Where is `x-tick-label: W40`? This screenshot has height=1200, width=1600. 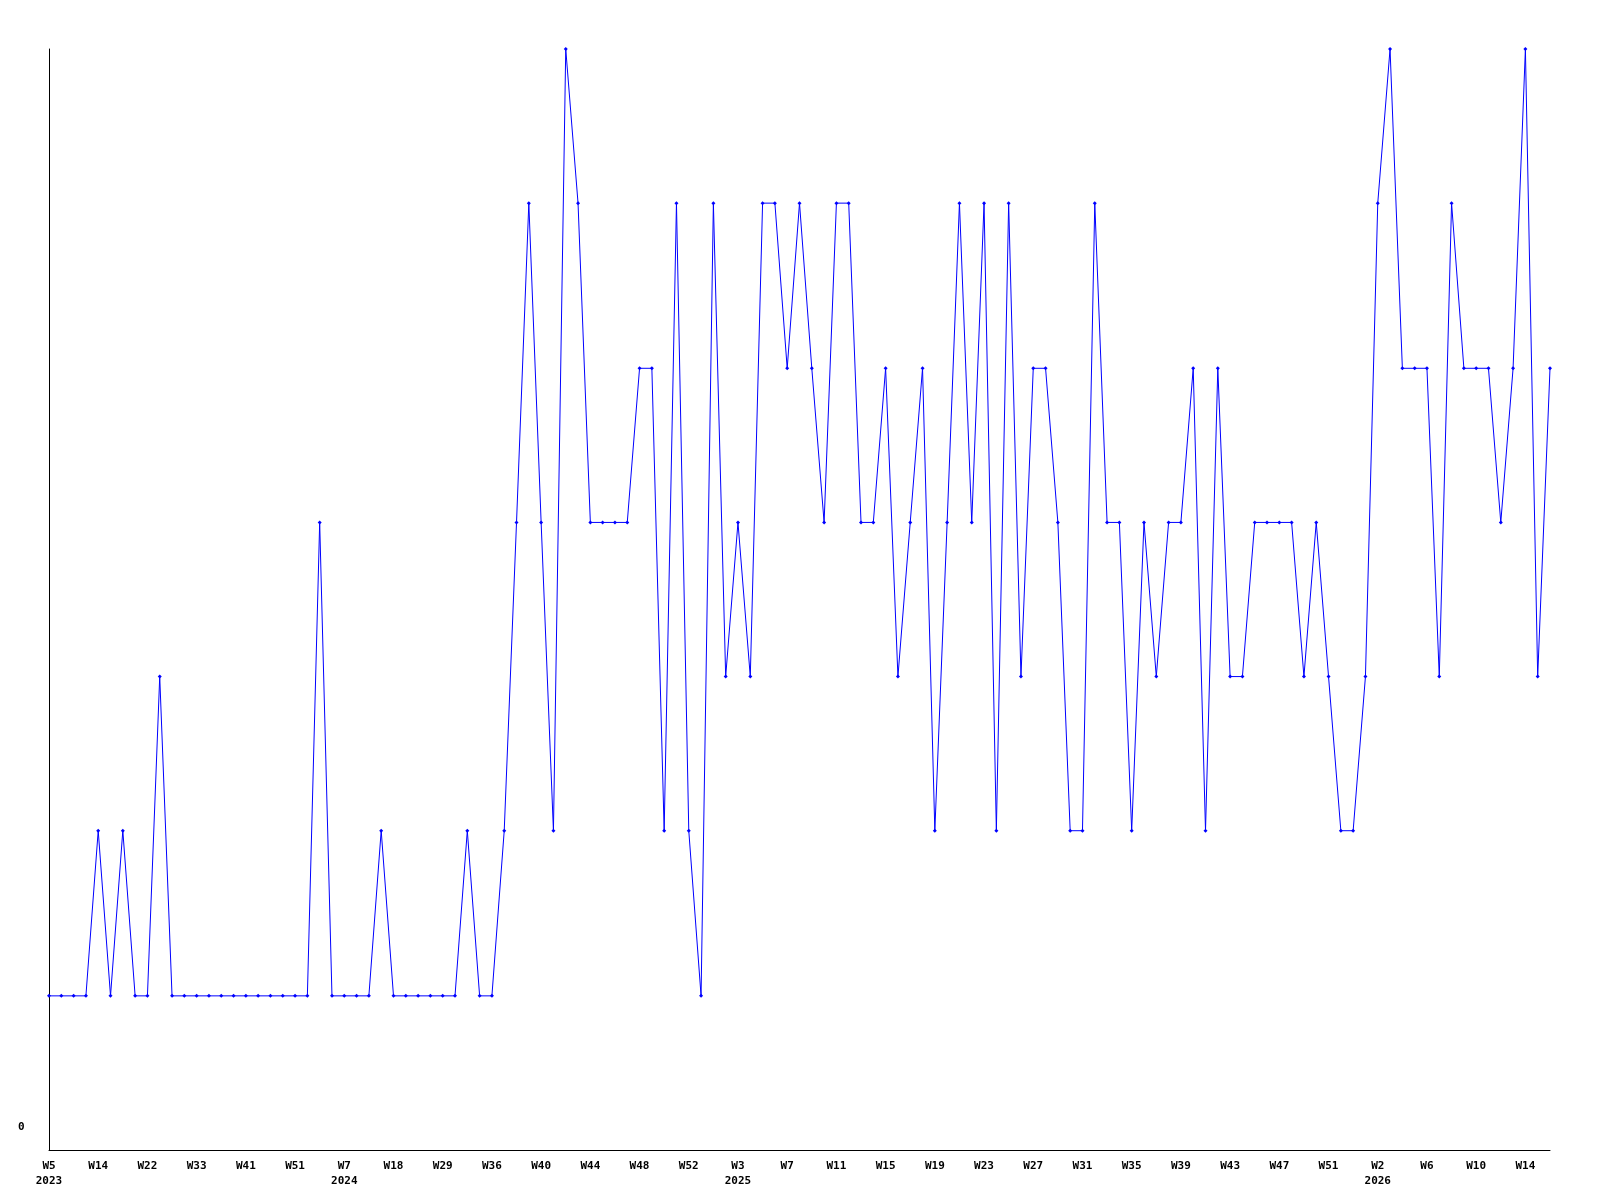
x-tick-label: W40 is located at coordinates (541, 1165).